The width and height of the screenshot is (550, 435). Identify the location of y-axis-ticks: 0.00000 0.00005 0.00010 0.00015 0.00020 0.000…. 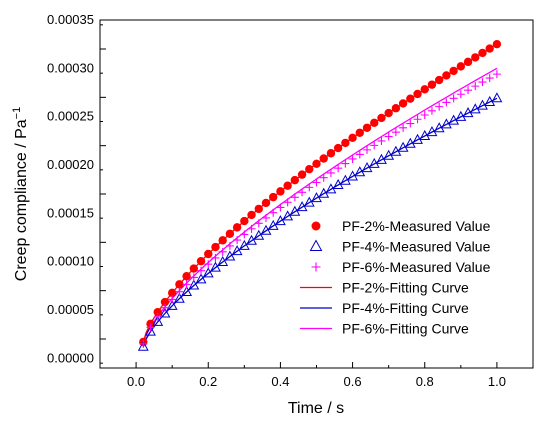
(76, 188).